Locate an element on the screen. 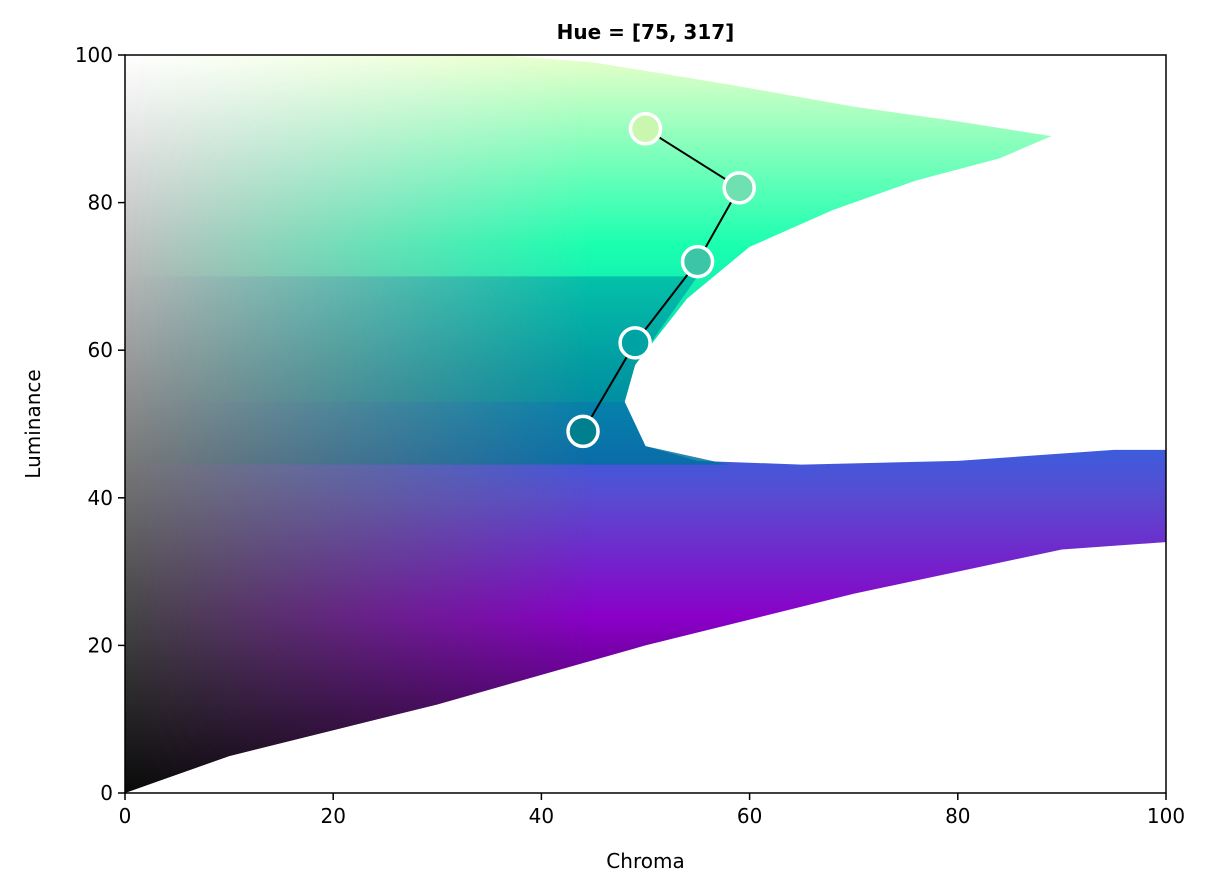 This screenshot has height=894, width=1211. y-tick-label: 20 is located at coordinates (100, 645).